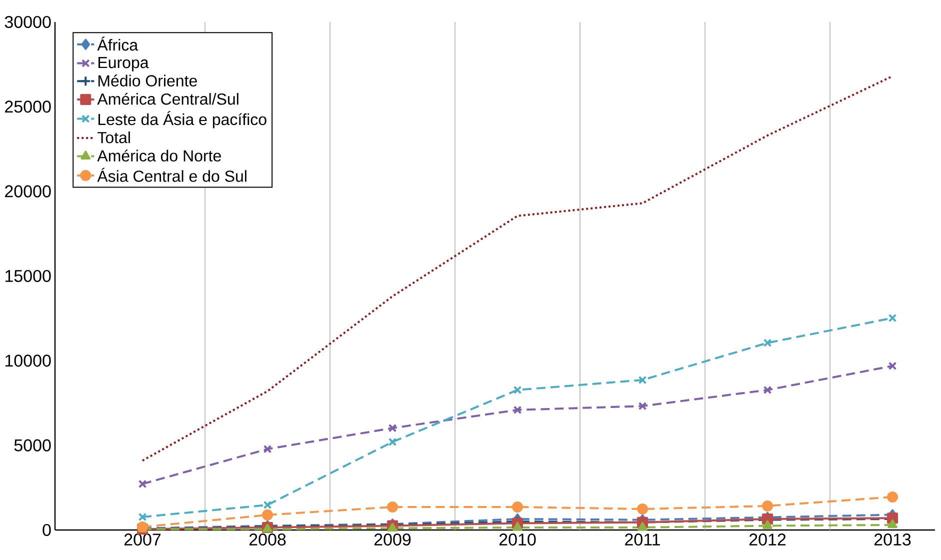  I want to click on legend-label: Total, so click(114, 137).